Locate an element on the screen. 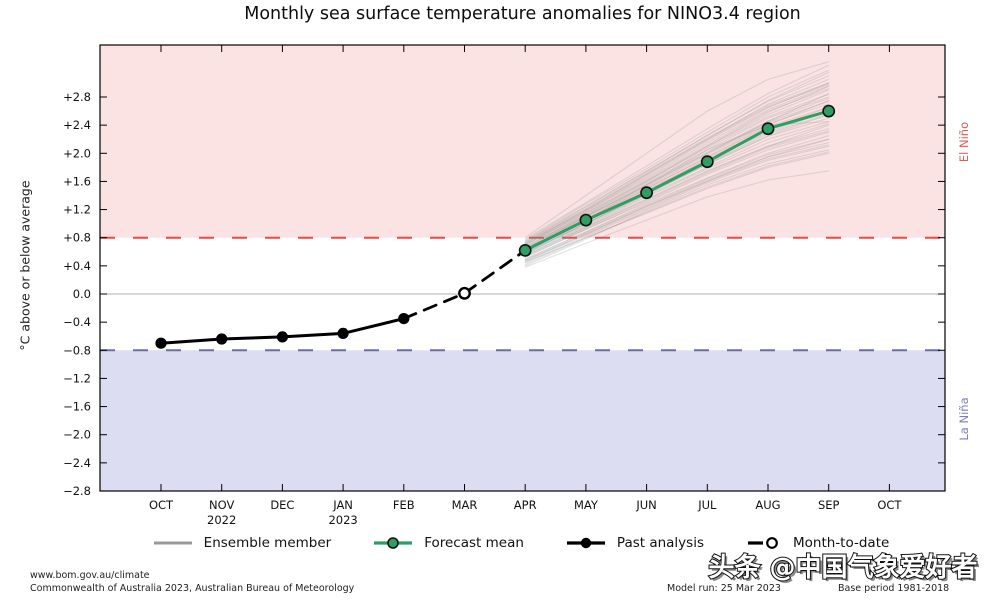 This screenshot has width=1000, height=600. y-tick-label: −2.4 is located at coordinates (77, 463).